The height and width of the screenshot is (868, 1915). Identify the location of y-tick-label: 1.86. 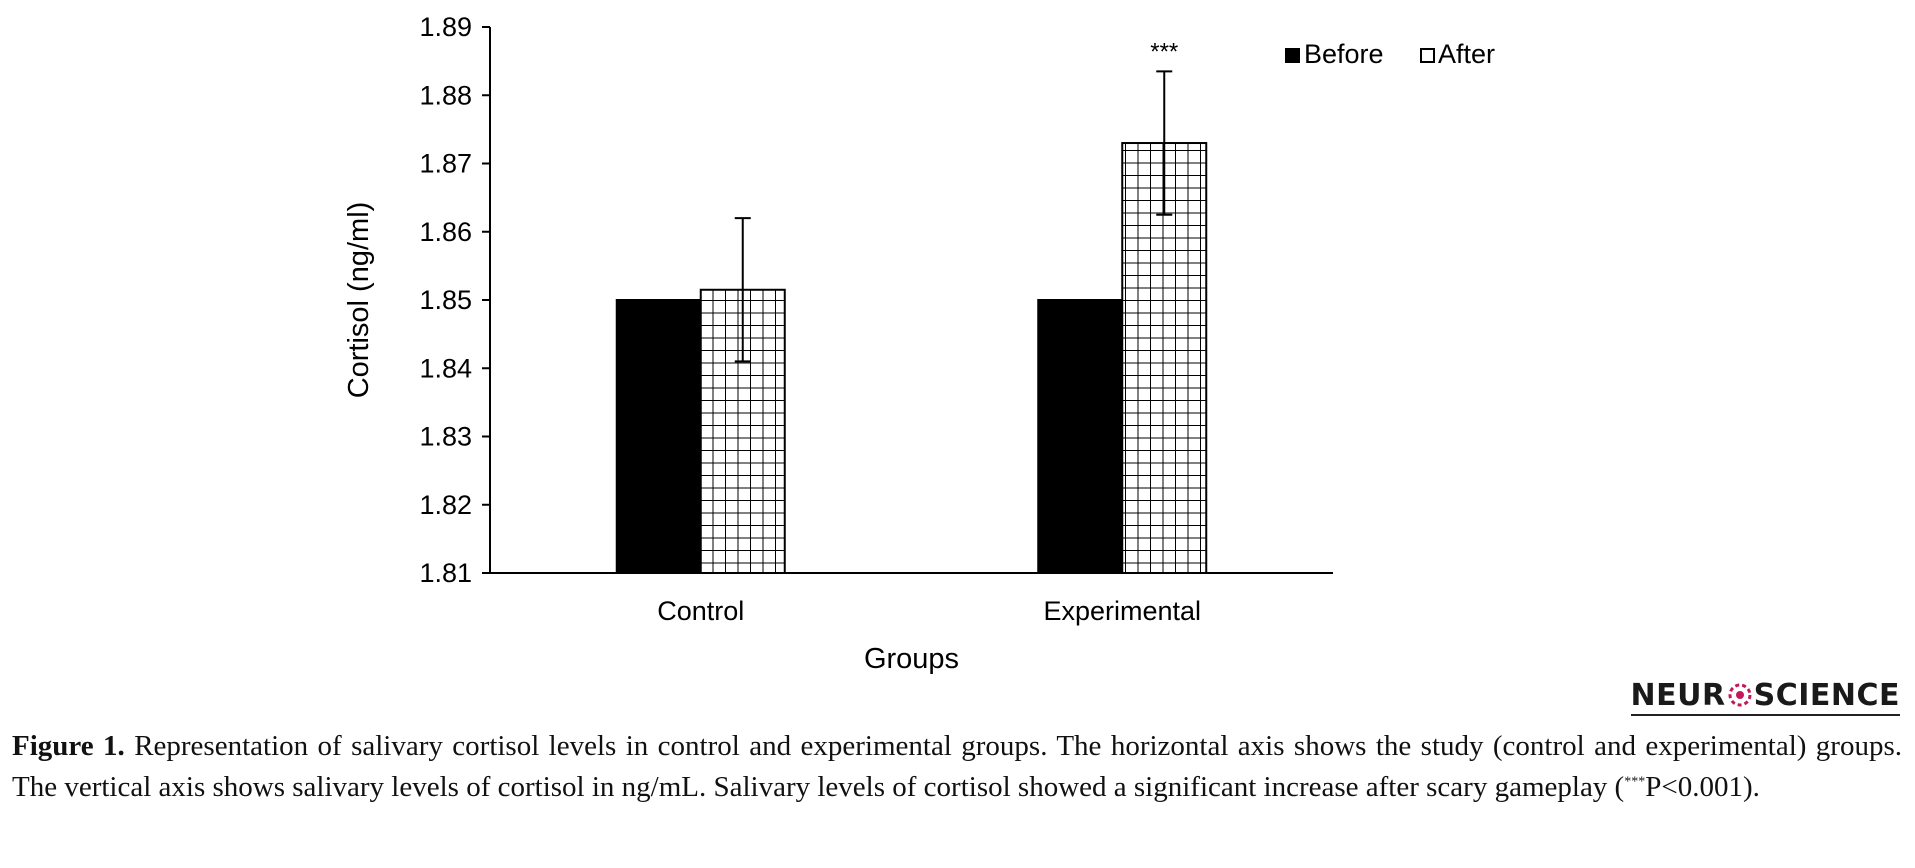
(445, 232).